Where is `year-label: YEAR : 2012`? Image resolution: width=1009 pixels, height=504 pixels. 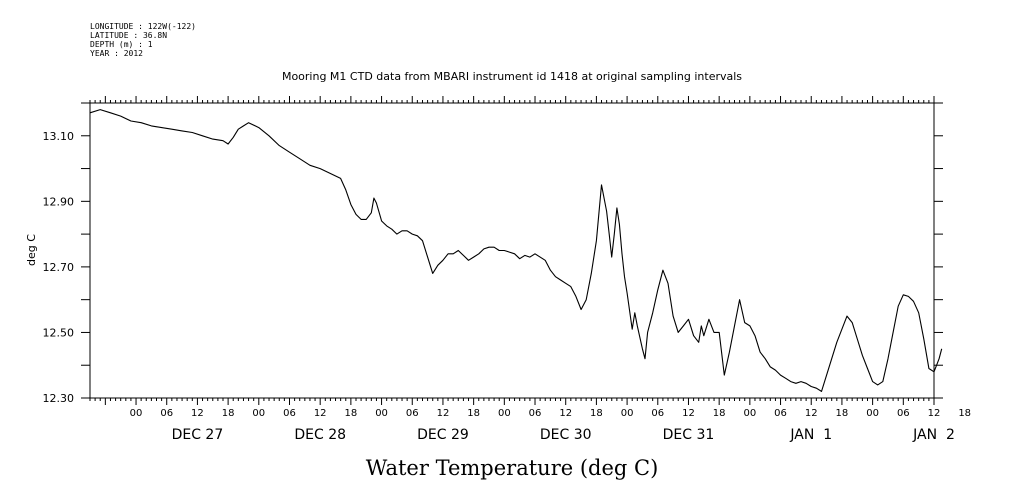
year-label: YEAR : 2012 is located at coordinates (116, 53).